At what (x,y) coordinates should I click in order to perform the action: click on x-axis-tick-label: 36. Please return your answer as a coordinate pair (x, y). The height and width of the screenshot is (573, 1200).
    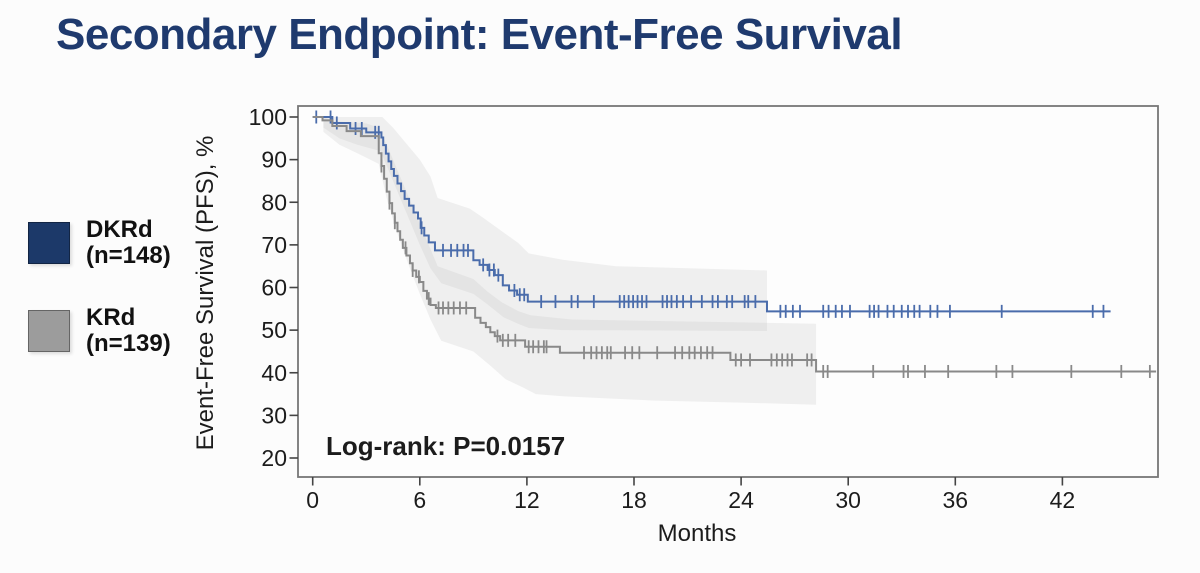
    Looking at the image, I should click on (956, 500).